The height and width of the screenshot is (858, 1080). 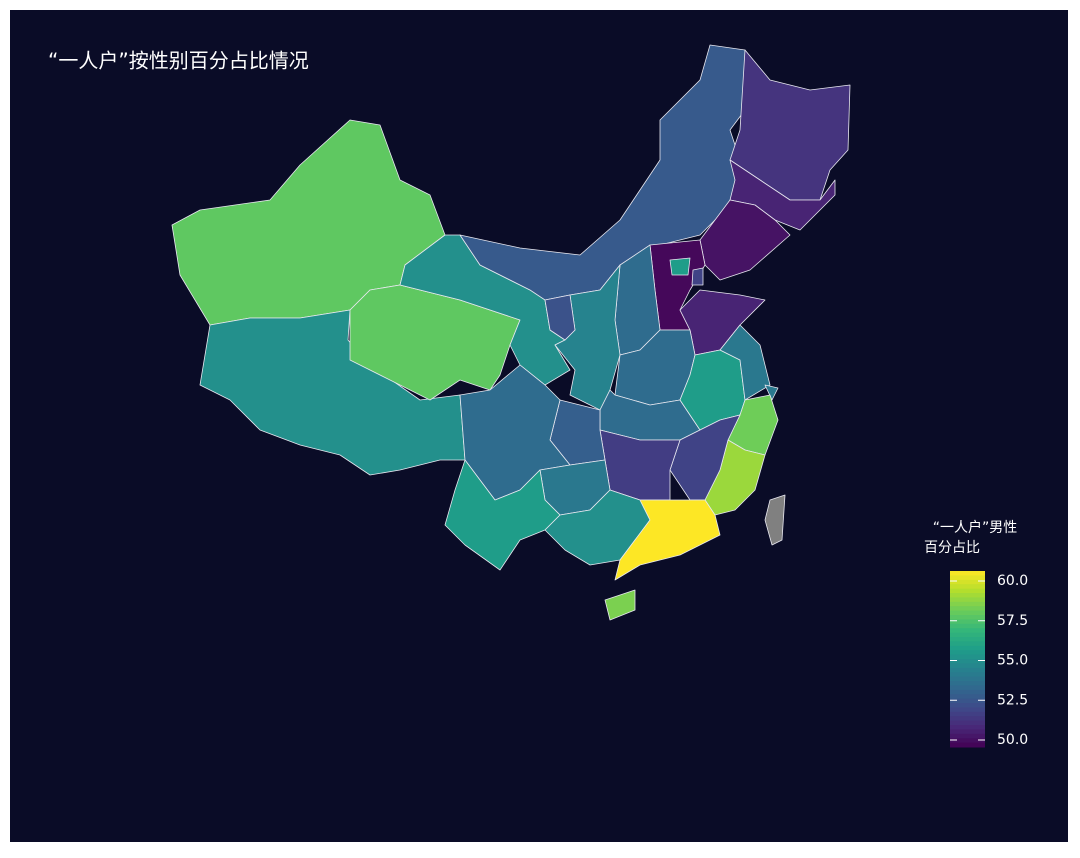 What do you see at coordinates (1012, 740) in the screenshot?
I see `colorbar-tick-label: 50.0` at bounding box center [1012, 740].